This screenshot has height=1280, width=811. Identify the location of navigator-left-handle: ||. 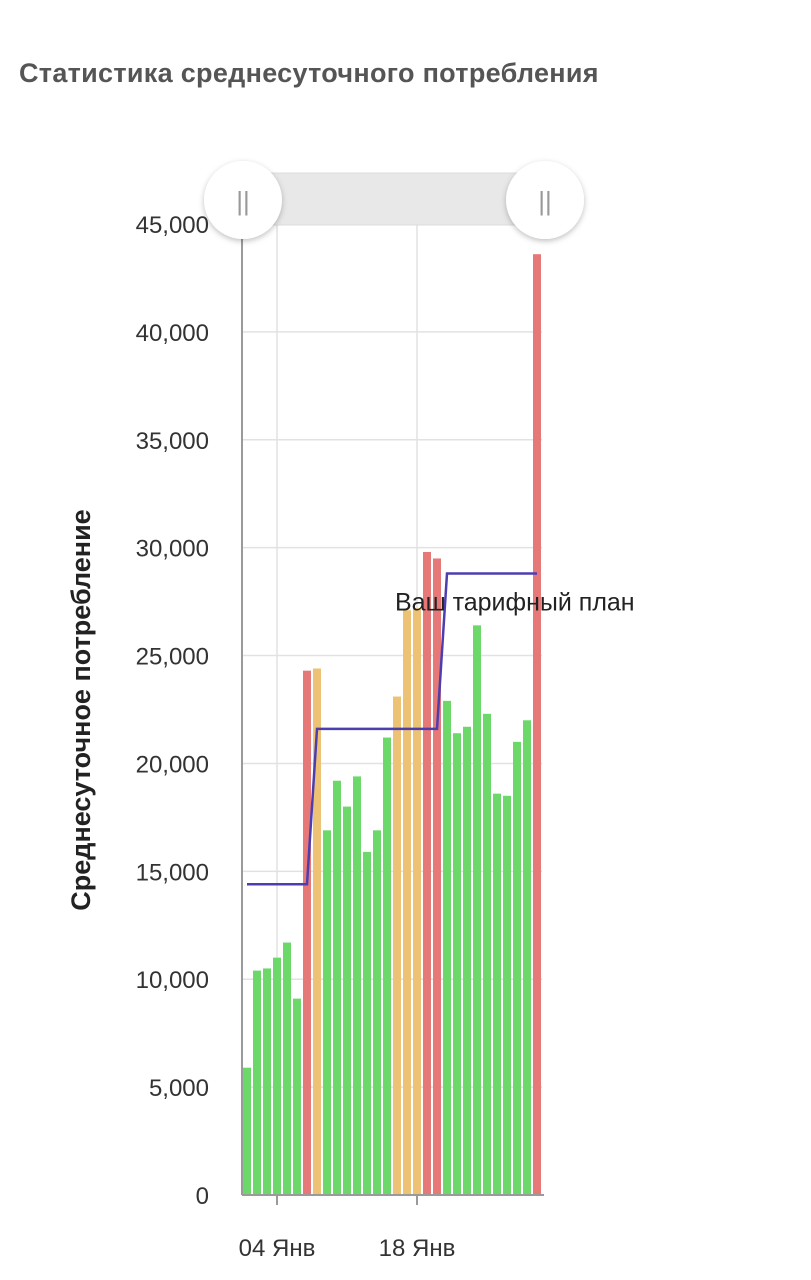
(243, 200).